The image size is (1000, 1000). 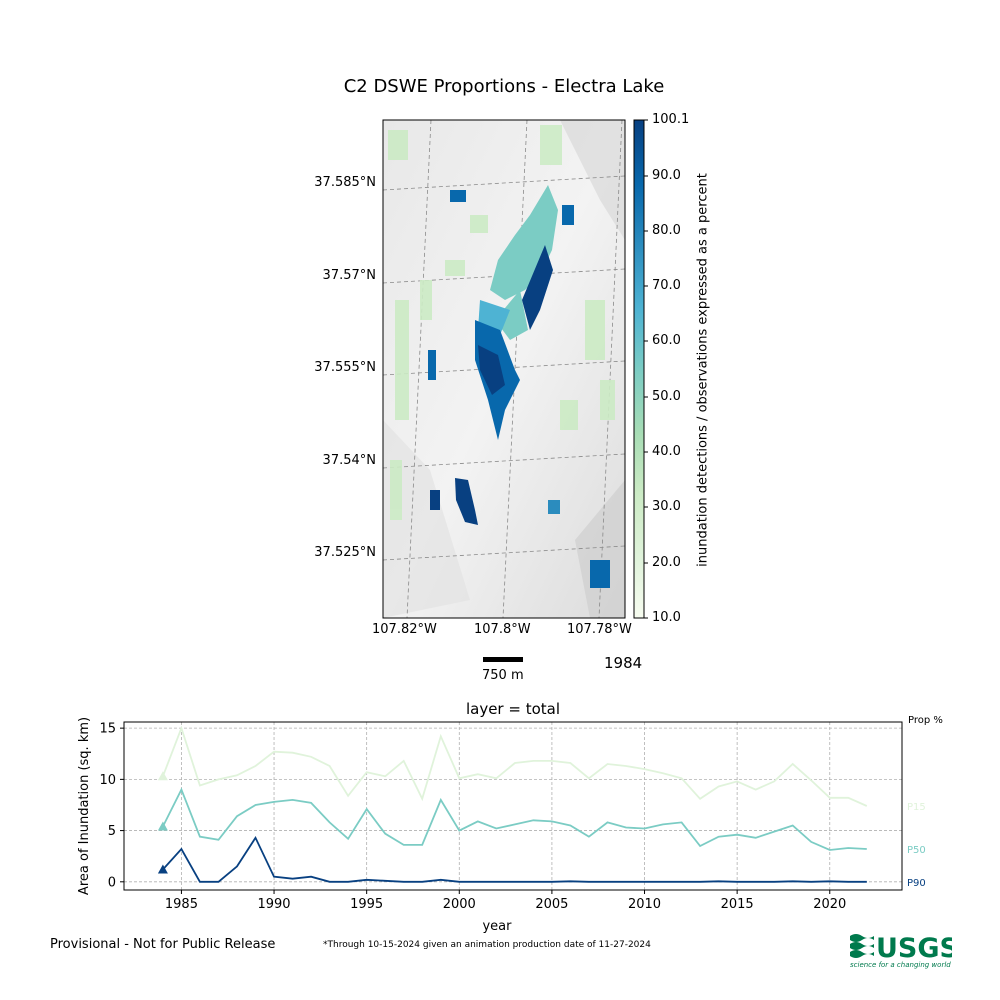 What do you see at coordinates (514, 859) in the screenshot?
I see `series-line-p90` at bounding box center [514, 859].